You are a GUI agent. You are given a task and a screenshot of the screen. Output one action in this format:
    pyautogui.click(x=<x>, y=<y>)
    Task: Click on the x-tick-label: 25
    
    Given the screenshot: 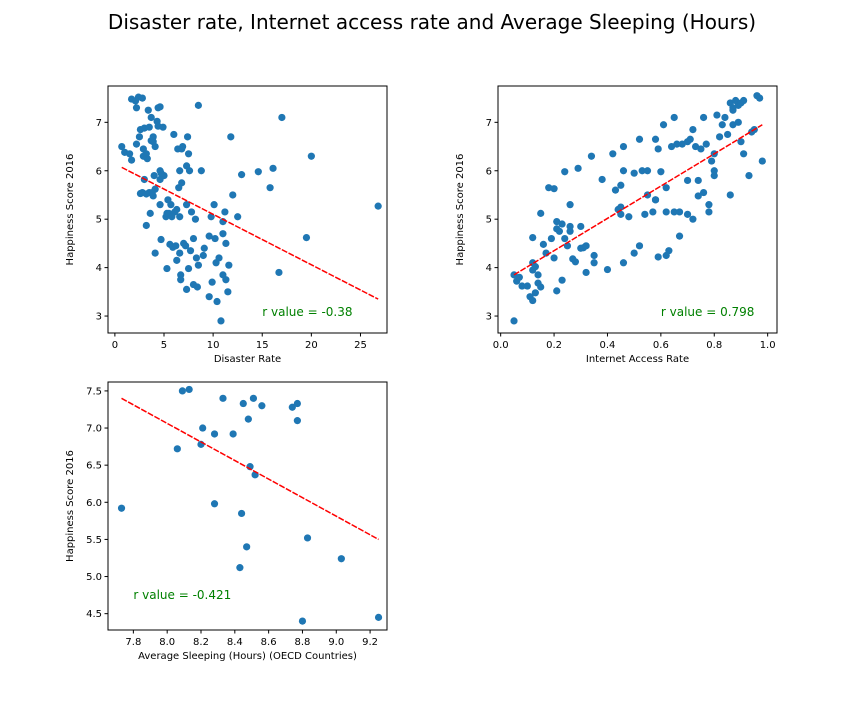 What is the action you would take?
    pyautogui.click(x=360, y=345)
    